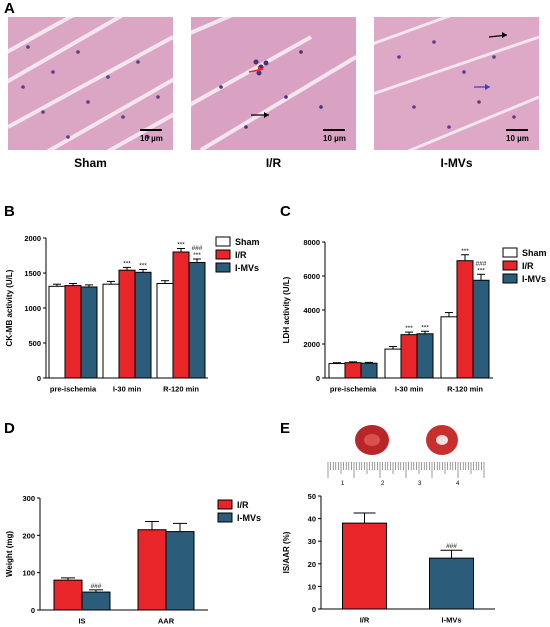  I want to click on heart-slices-photo, so click(406, 451).